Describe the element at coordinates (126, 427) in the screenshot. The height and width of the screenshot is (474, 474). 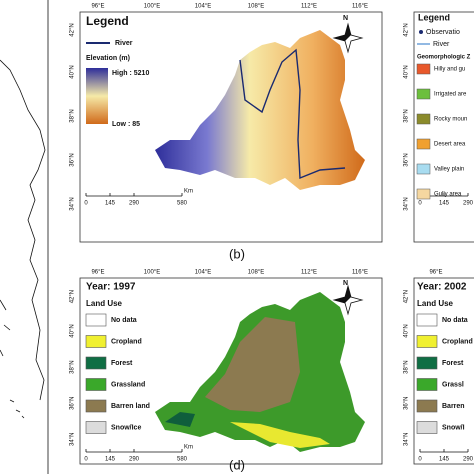
I see `legend-label: Snow/Ice` at that location.